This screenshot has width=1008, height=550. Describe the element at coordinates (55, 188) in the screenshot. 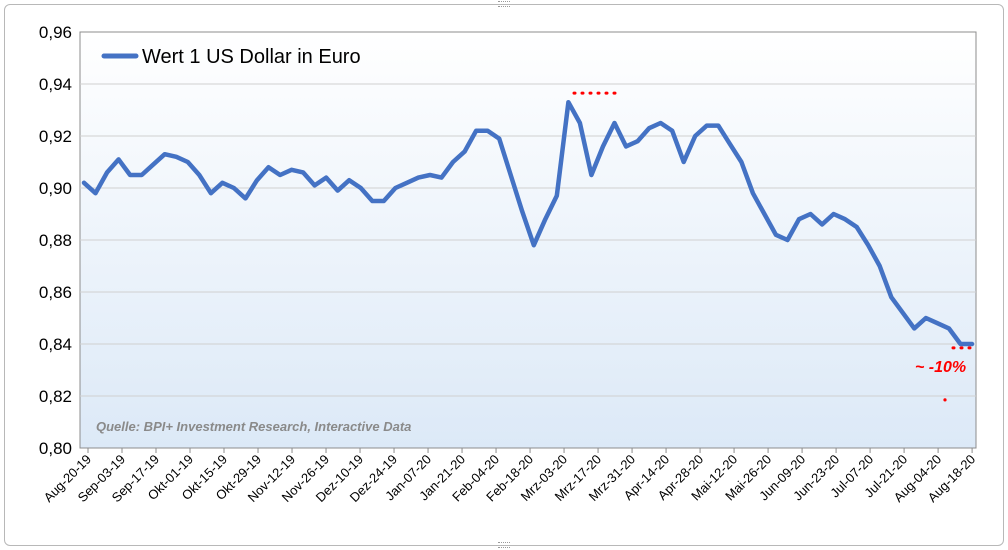

I see `y-tick-label: 0,90` at that location.